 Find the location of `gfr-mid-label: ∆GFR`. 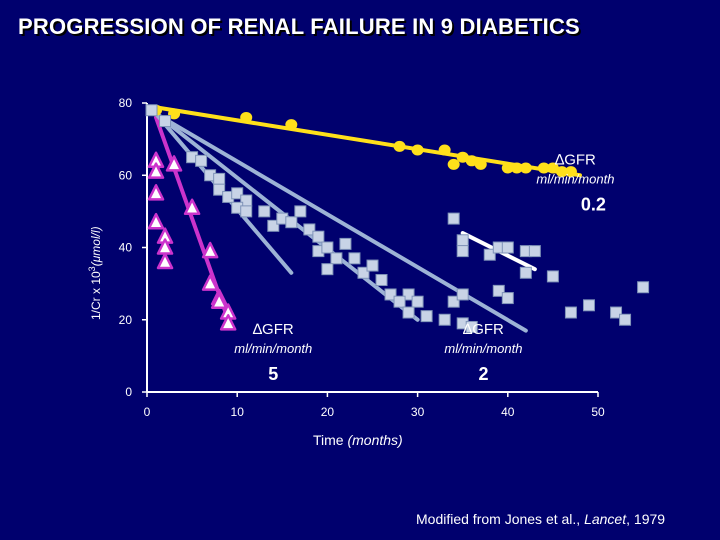

gfr-mid-label: ∆GFR is located at coordinates (483, 329).